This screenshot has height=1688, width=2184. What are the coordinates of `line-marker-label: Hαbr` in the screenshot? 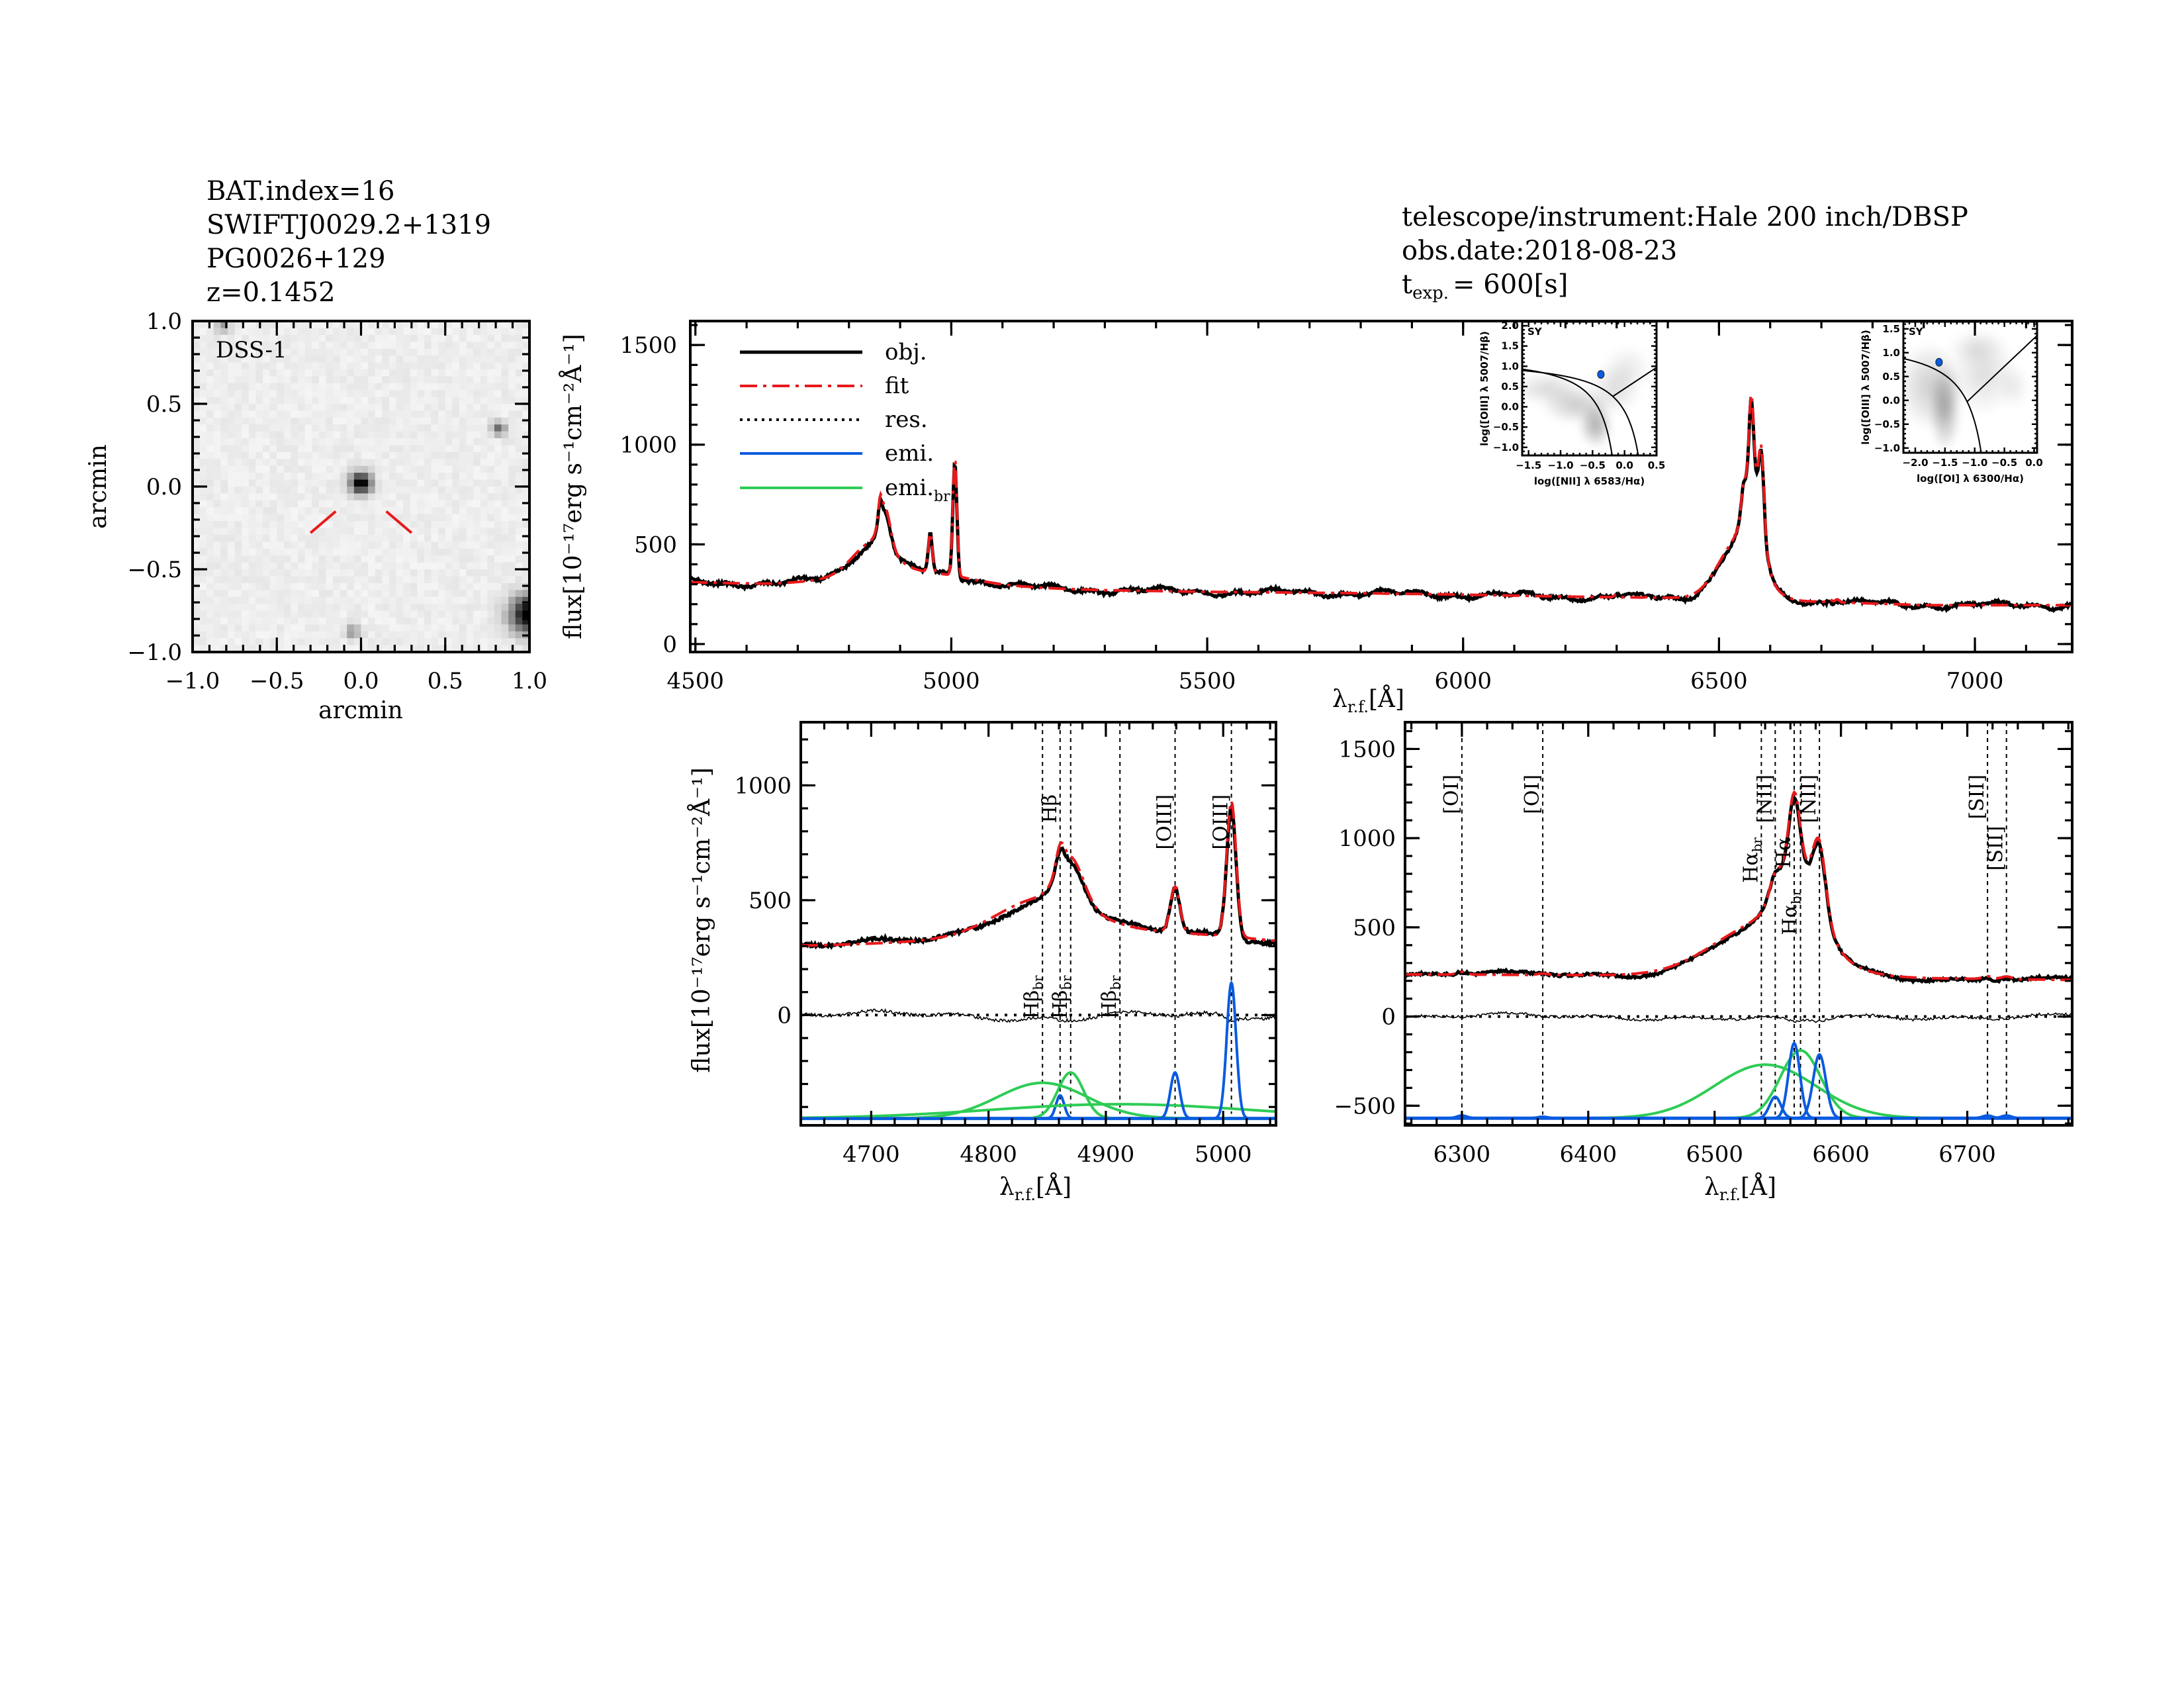 It's located at (1792, 912).